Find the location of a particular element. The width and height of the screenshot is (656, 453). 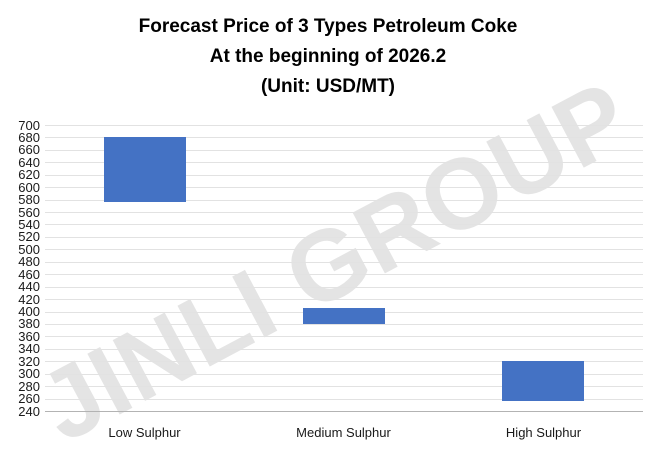

y-tick-label: 300 is located at coordinates (29, 373).